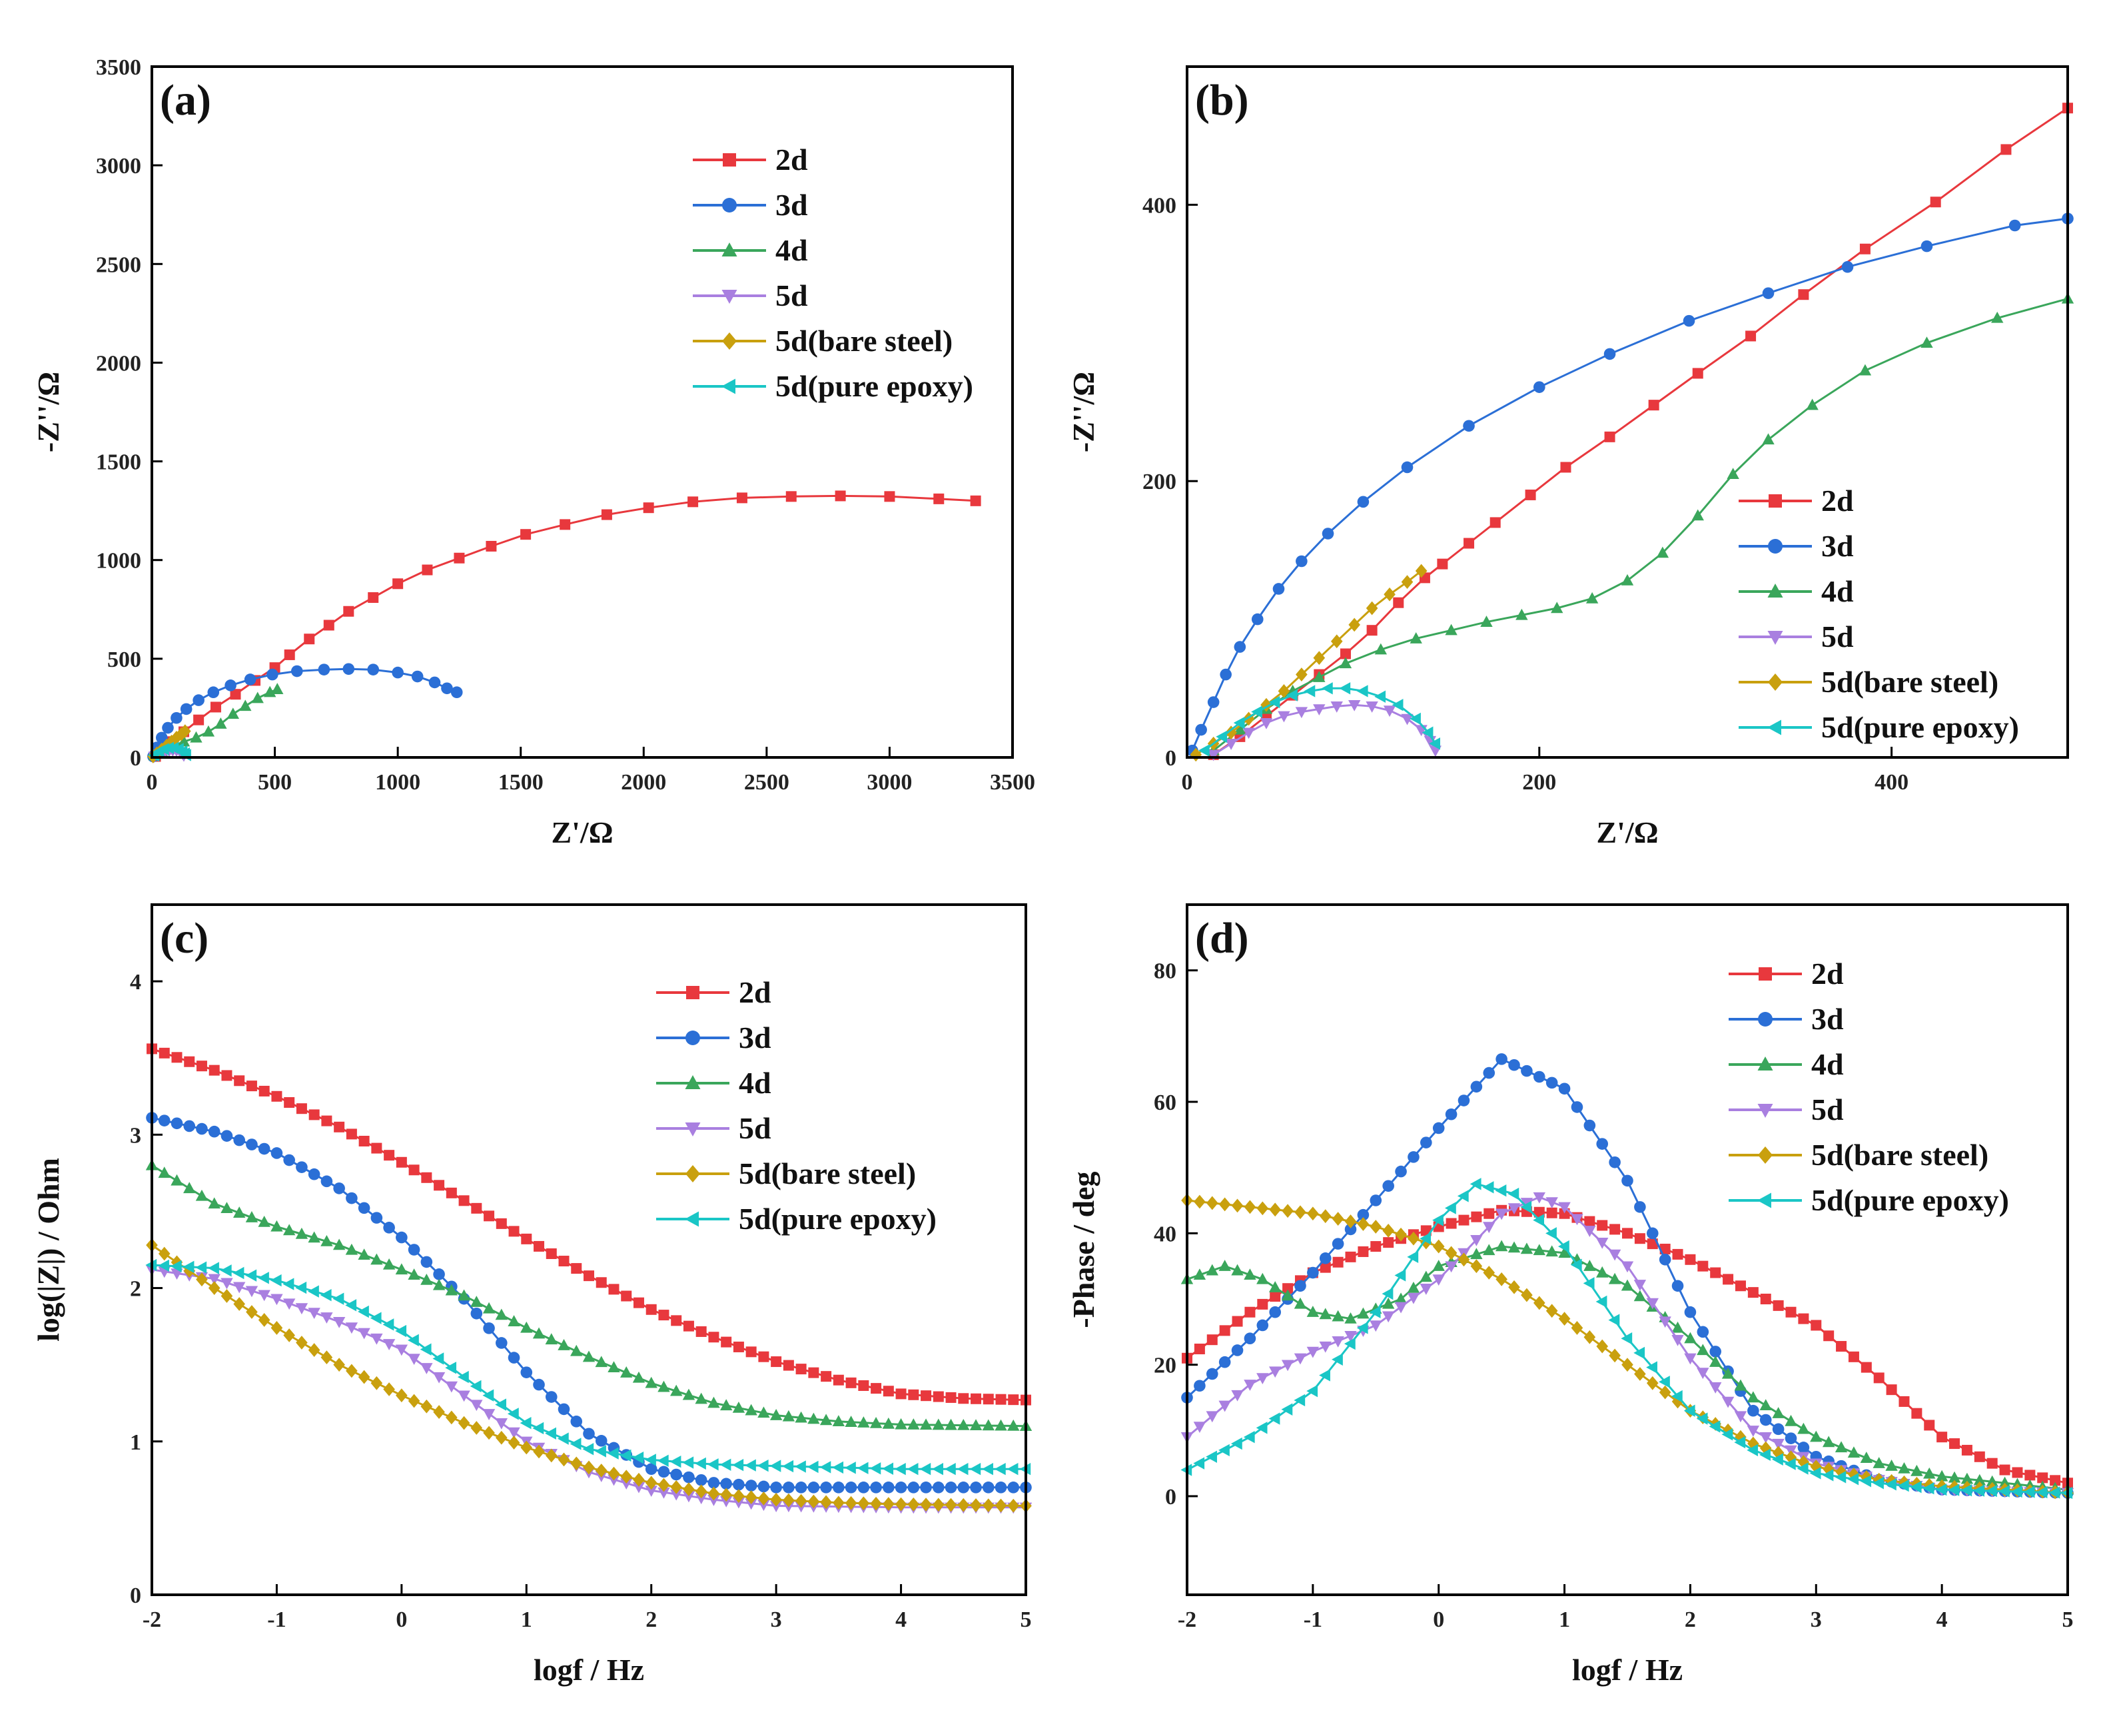 This screenshot has width=2105, height=1736. What do you see at coordinates (185, 100) in the screenshot?
I see `panel-label: (a)` at bounding box center [185, 100].